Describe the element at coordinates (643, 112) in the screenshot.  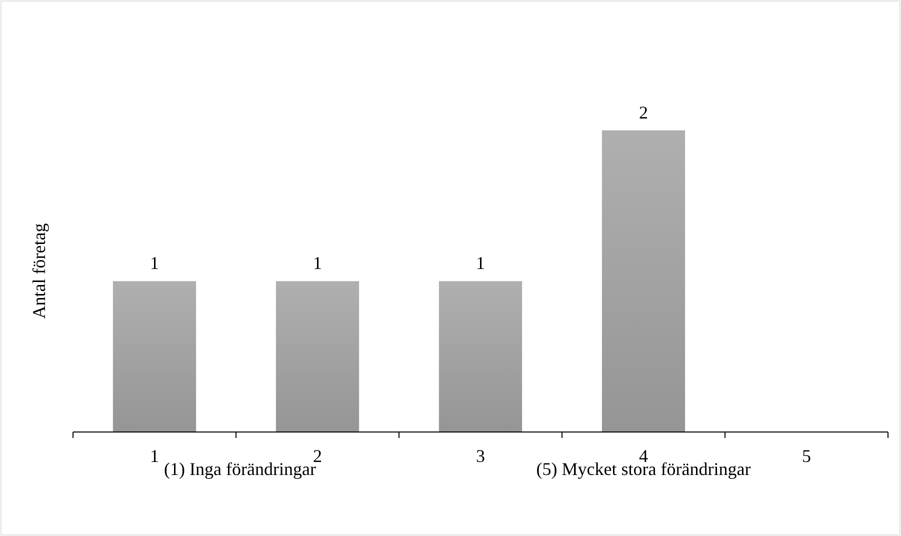
I see `data-label: 2` at that location.